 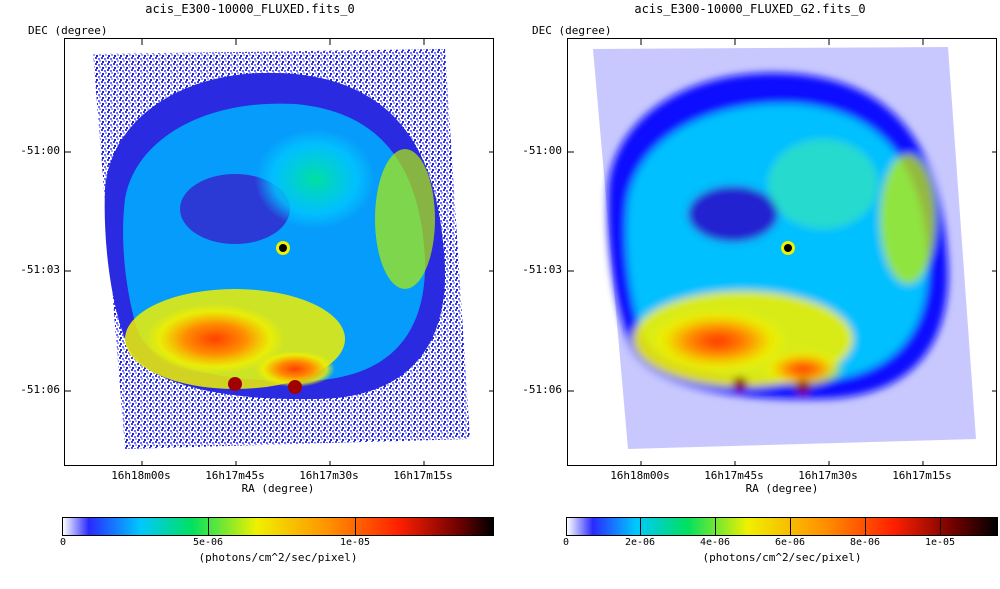 I want to click on colorbar-tick-label: 4e-06, so click(x=715, y=542).